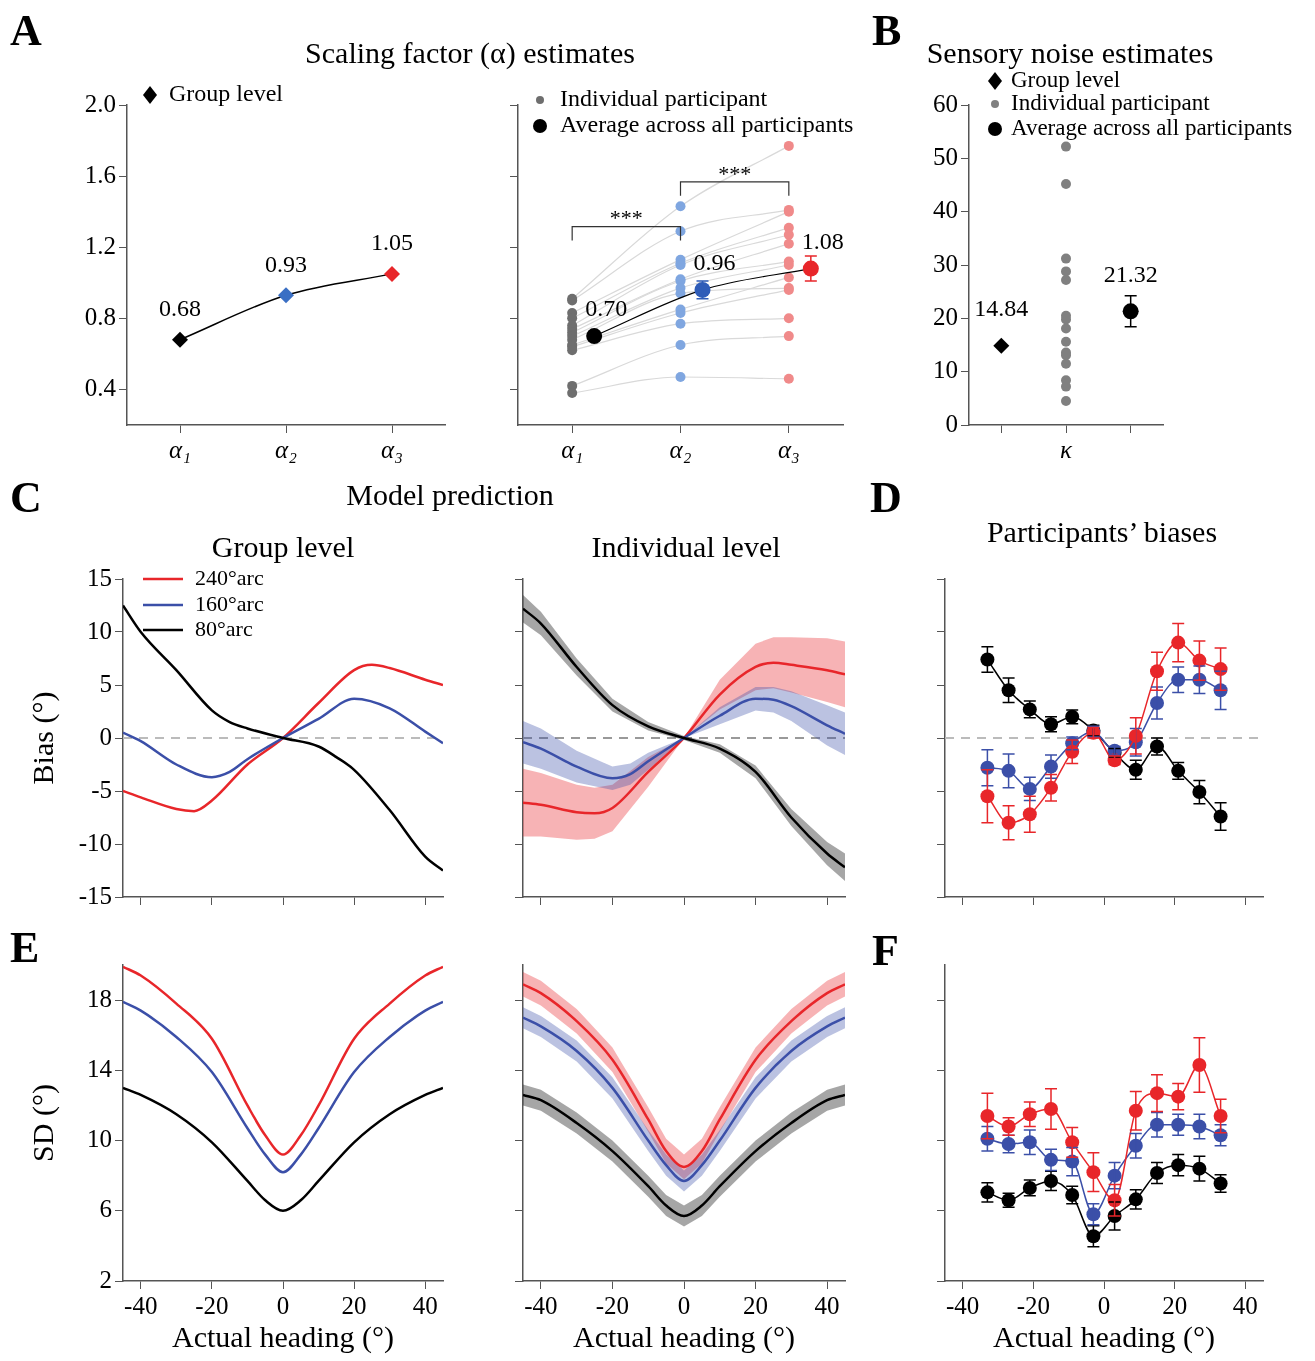  What do you see at coordinates (470, 53) in the screenshot?
I see `chart-title: Scaling factor (α) estimates` at bounding box center [470, 53].